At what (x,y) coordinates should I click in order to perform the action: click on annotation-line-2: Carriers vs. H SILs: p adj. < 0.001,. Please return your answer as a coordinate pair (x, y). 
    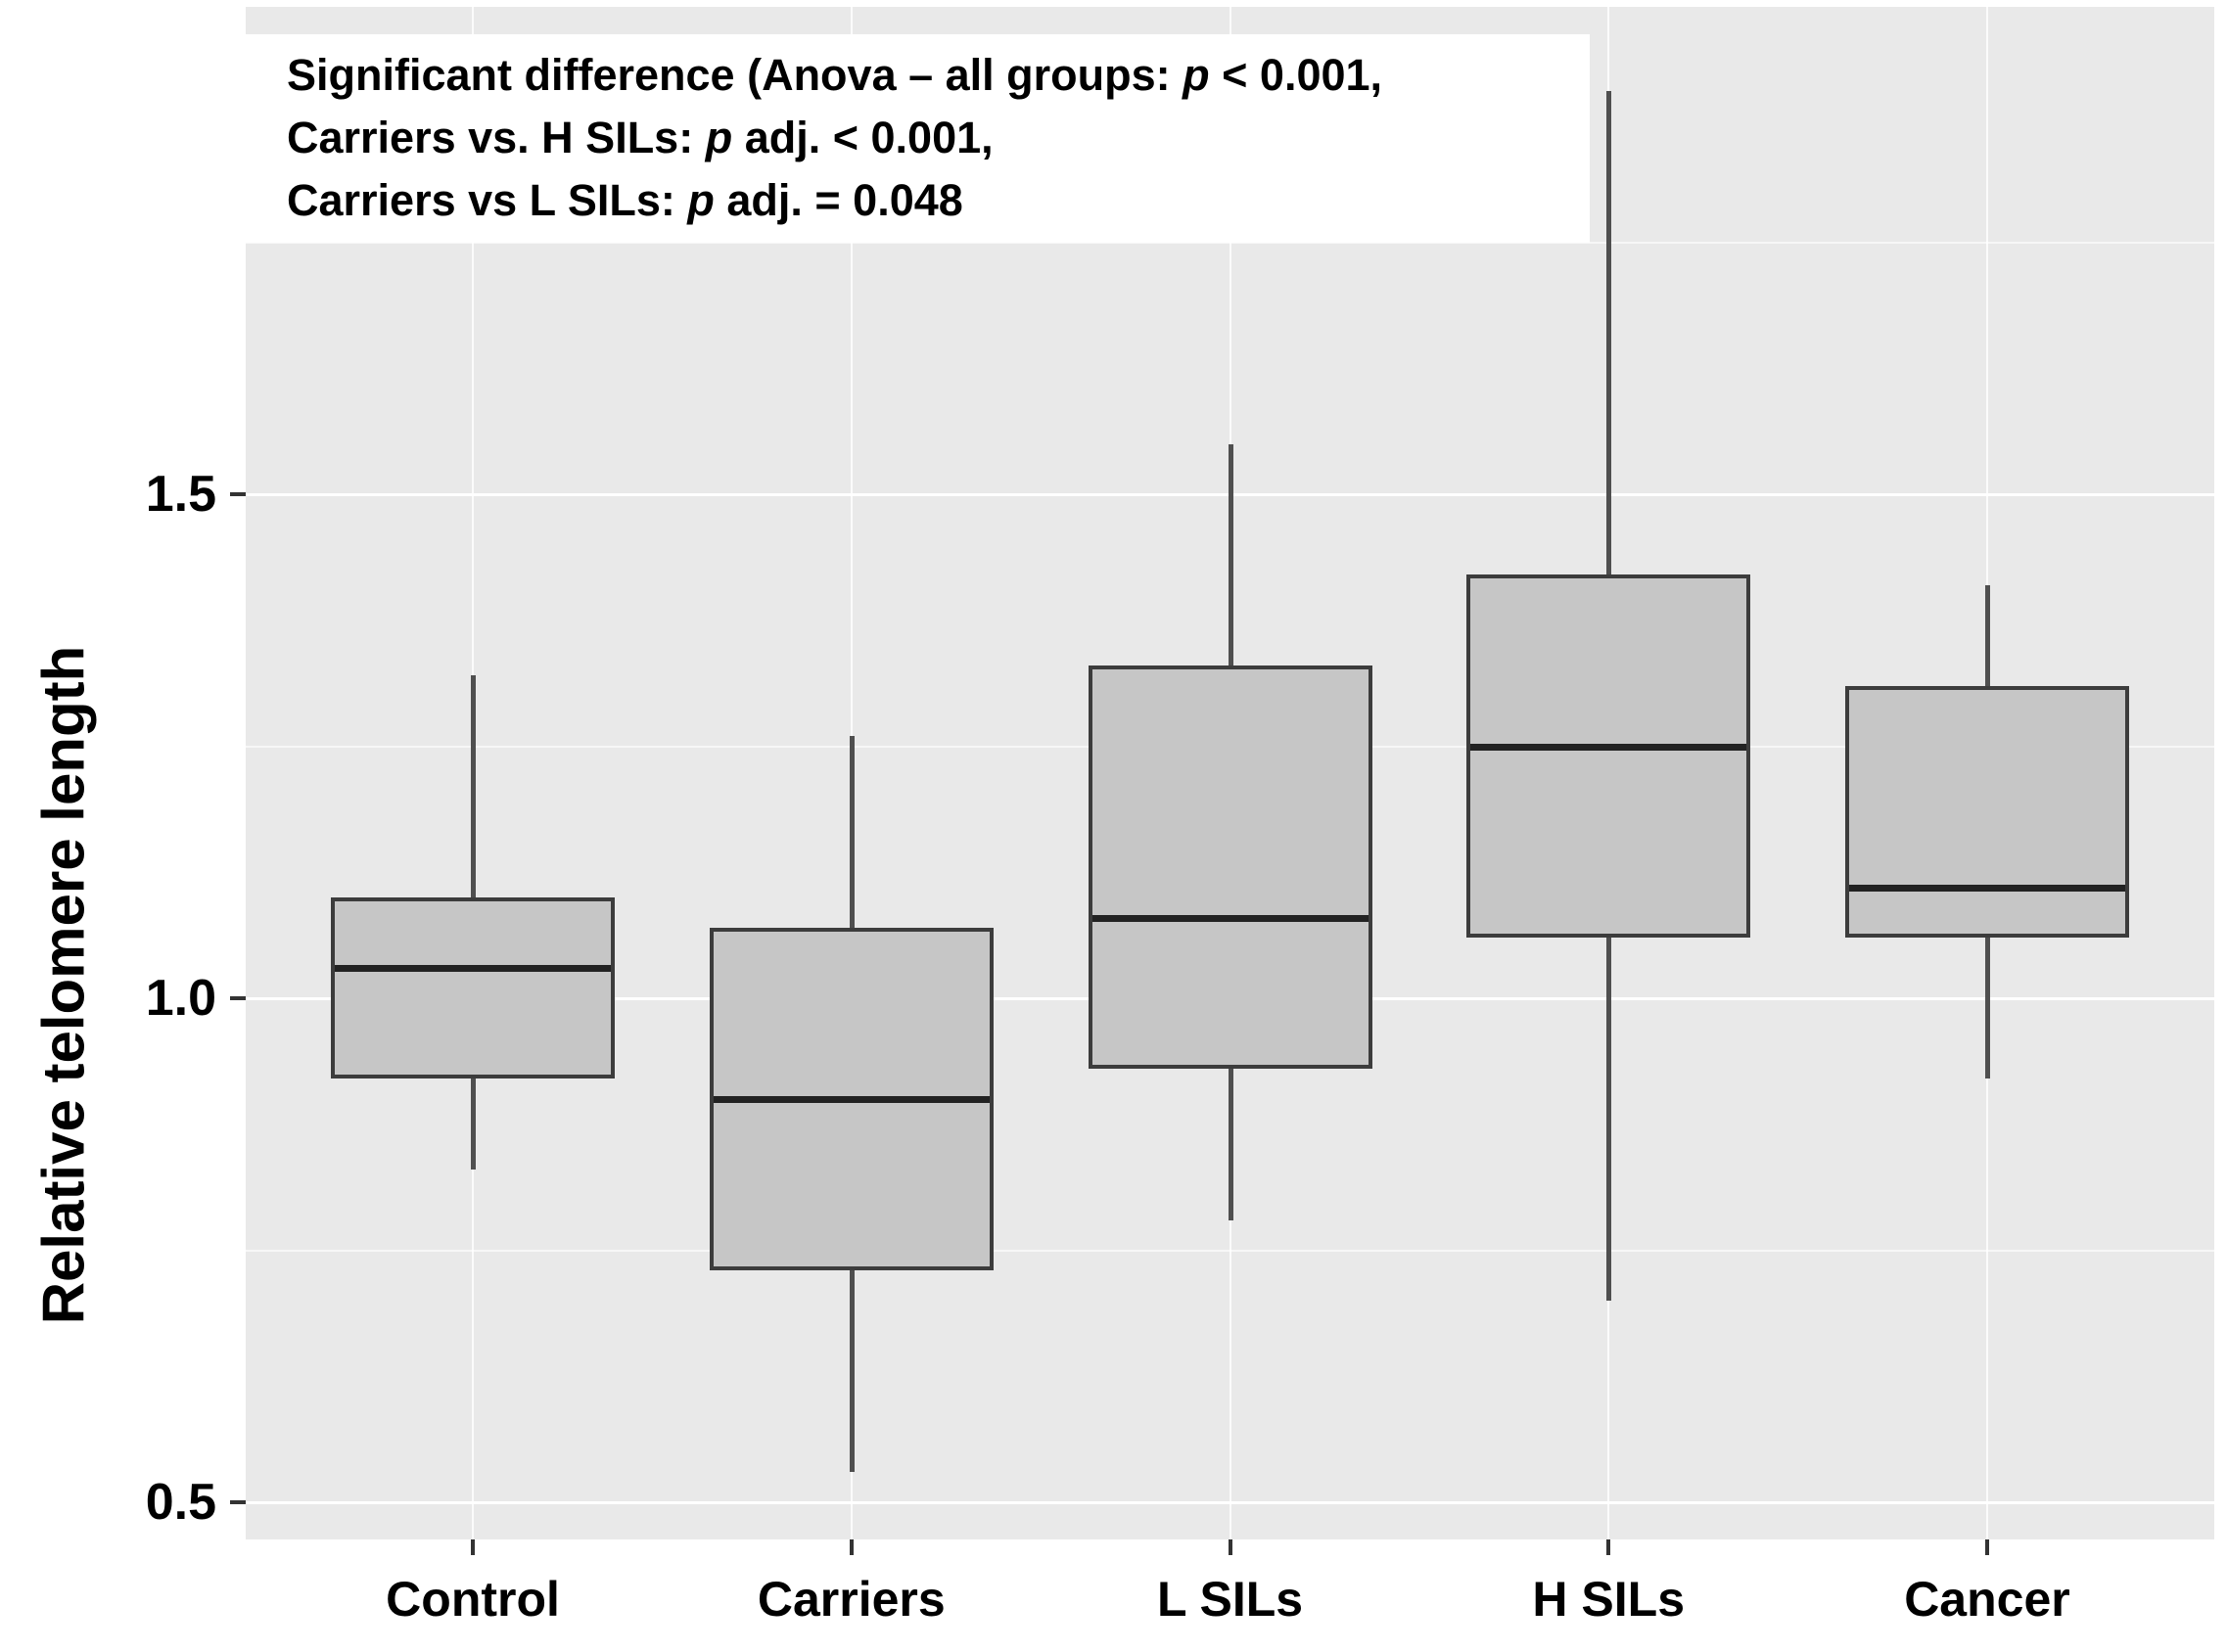
    Looking at the image, I should click on (938, 138).